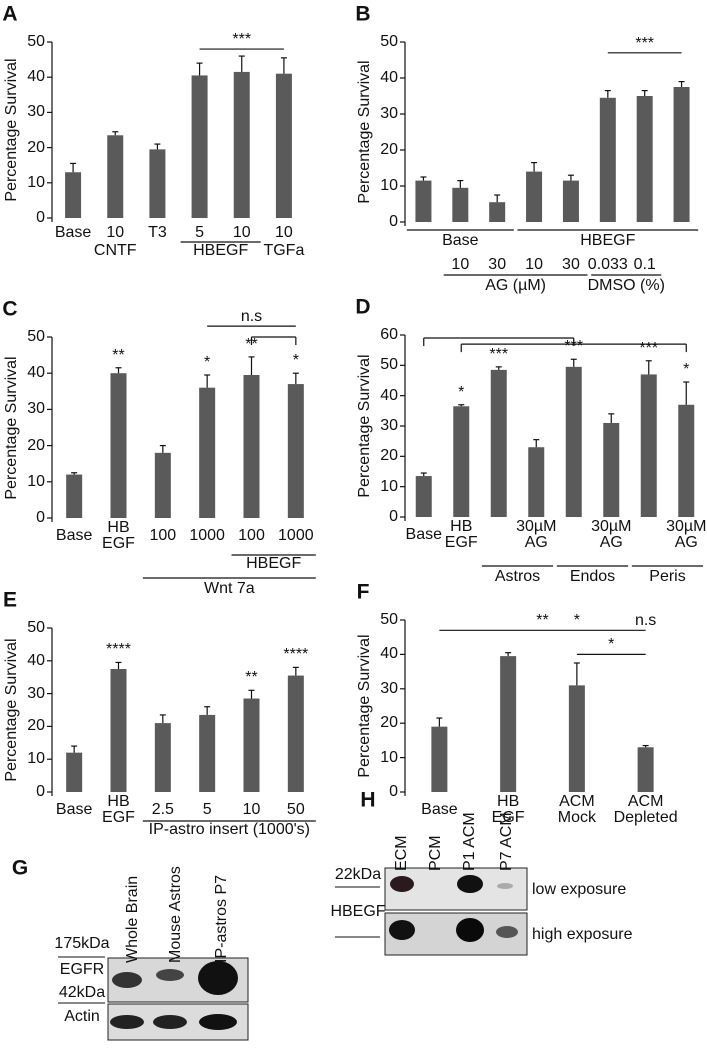 Image resolution: width=707 pixels, height=1050 pixels. I want to click on x-tick-label: 100, so click(163, 535).